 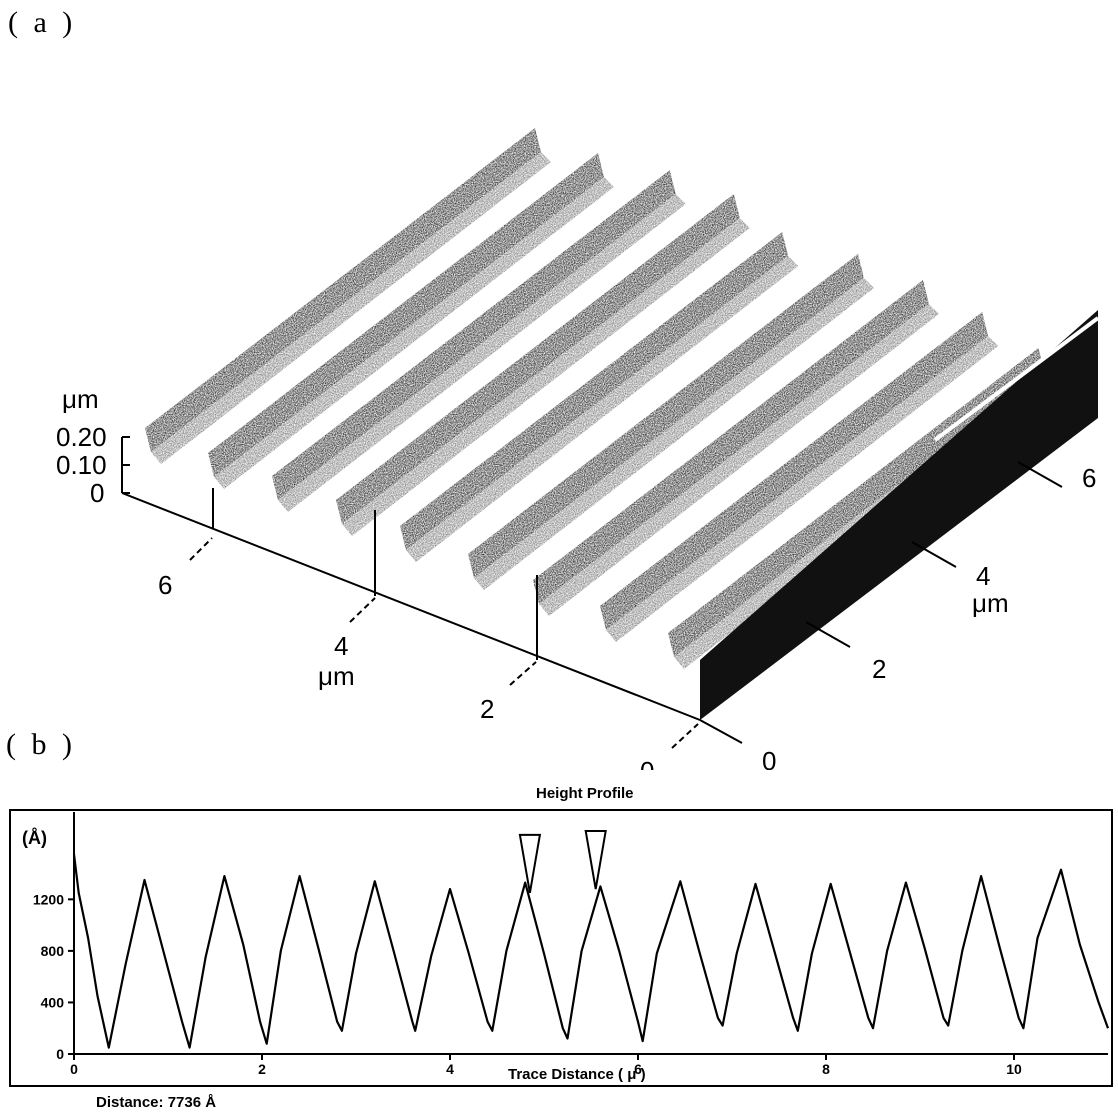 What do you see at coordinates (80, 399) in the screenshot?
I see `z-axis-unit: μm` at bounding box center [80, 399].